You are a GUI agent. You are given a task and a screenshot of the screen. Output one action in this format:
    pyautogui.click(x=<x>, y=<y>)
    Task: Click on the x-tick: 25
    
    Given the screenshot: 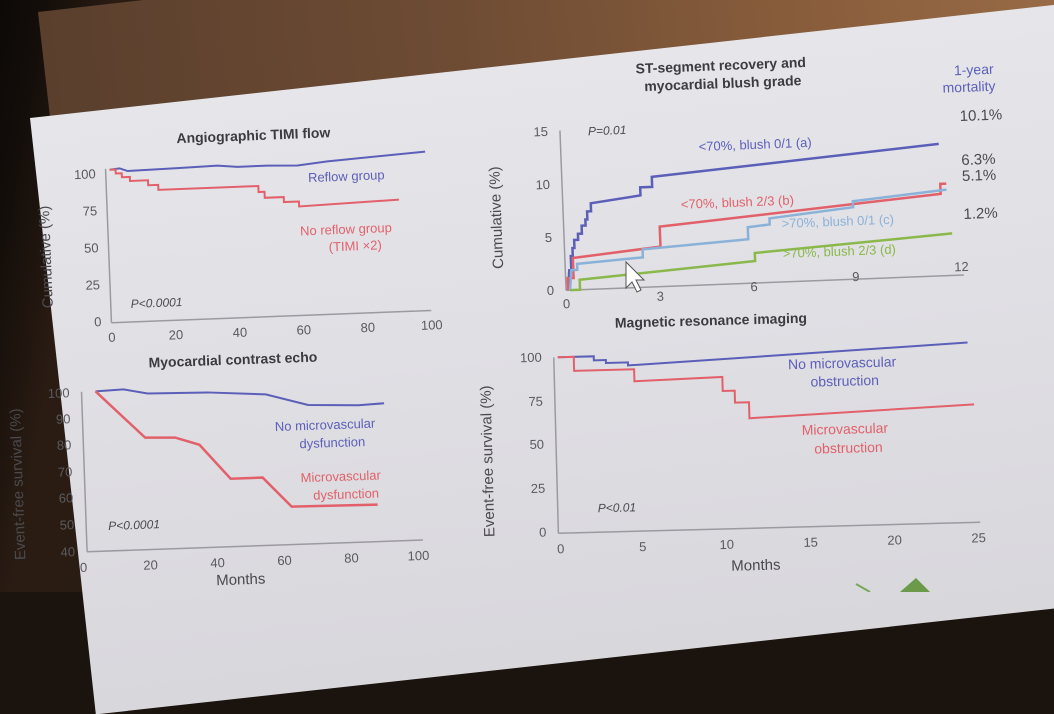 What is the action you would take?
    pyautogui.click(x=978, y=537)
    